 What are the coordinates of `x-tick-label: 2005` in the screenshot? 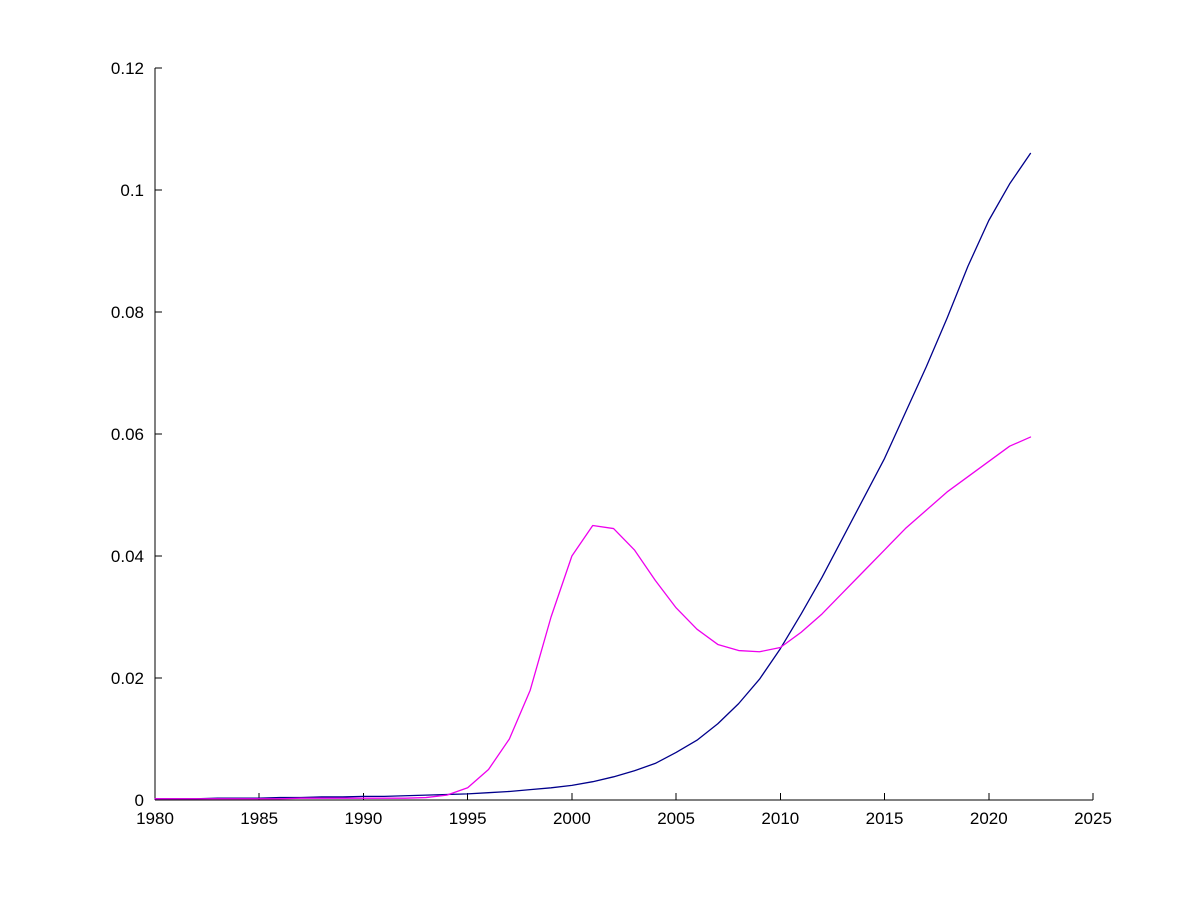 It's located at (676, 818).